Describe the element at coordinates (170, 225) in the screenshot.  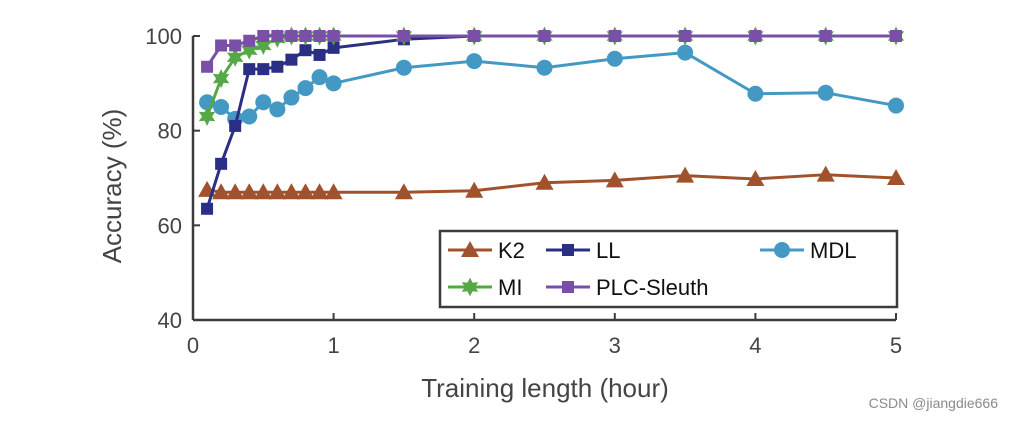
I see `y-tick-label: 60` at that location.